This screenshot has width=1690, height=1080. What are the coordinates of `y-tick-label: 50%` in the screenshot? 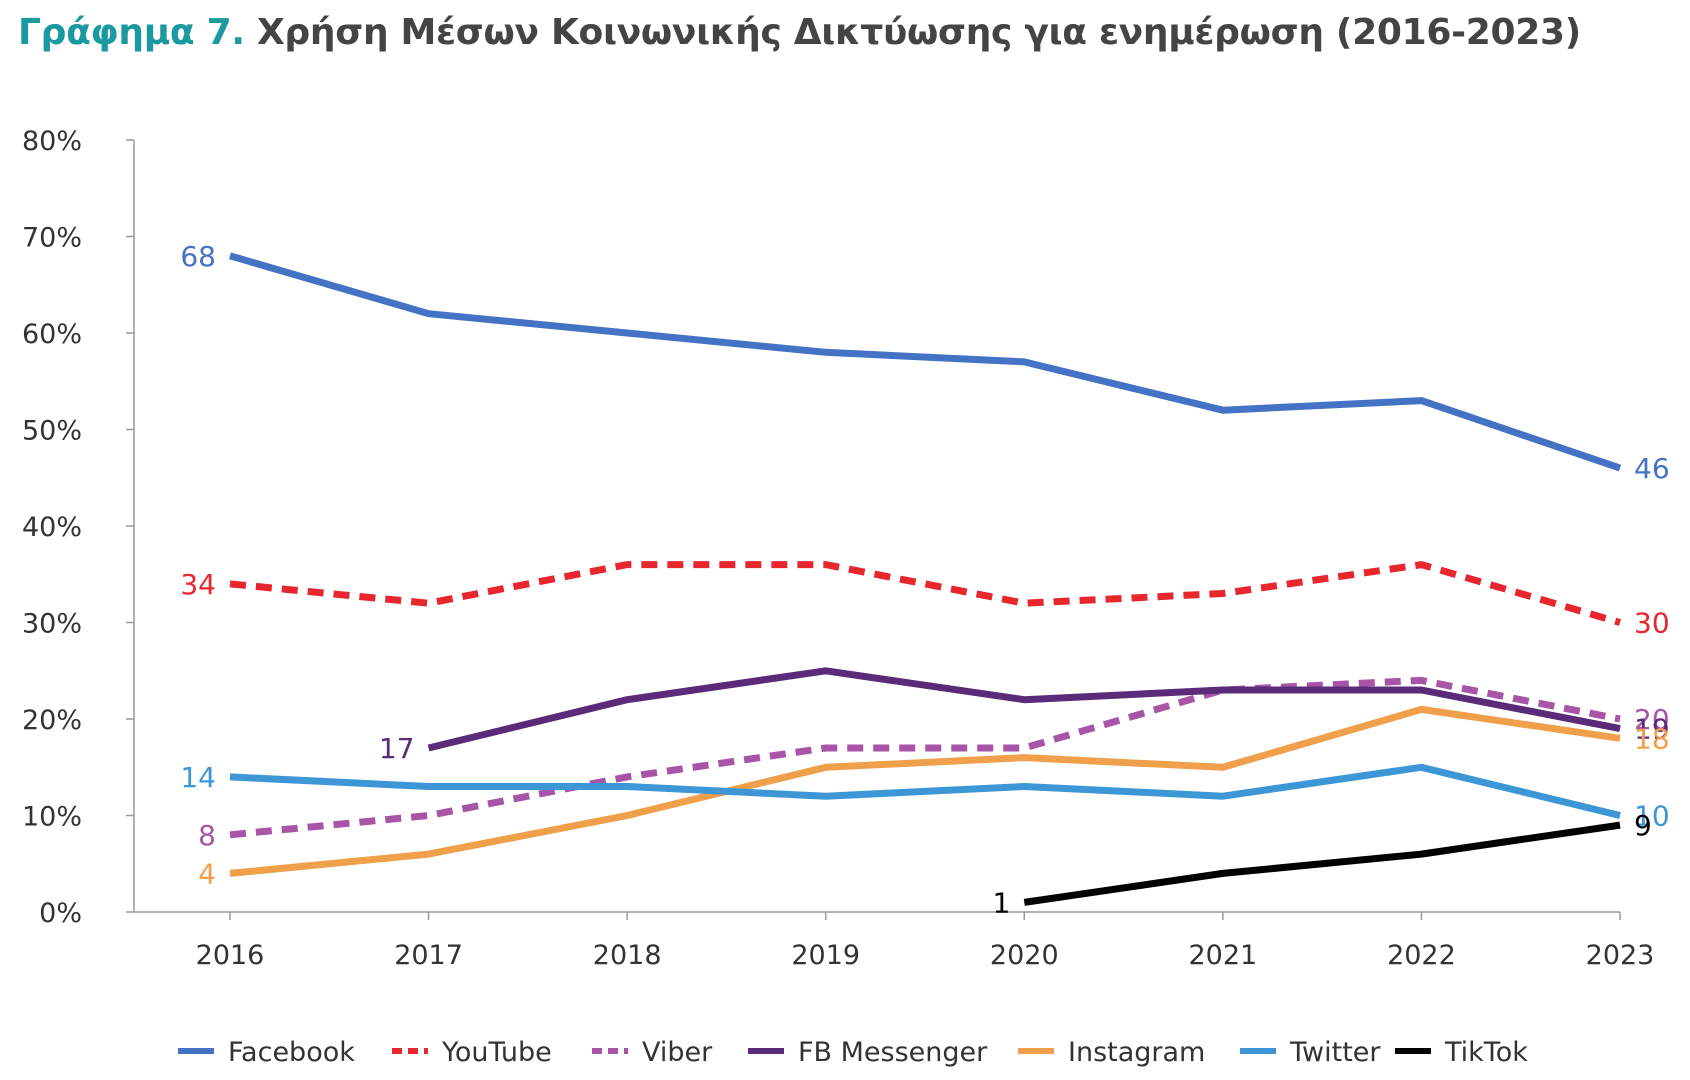 It's located at (52, 431).